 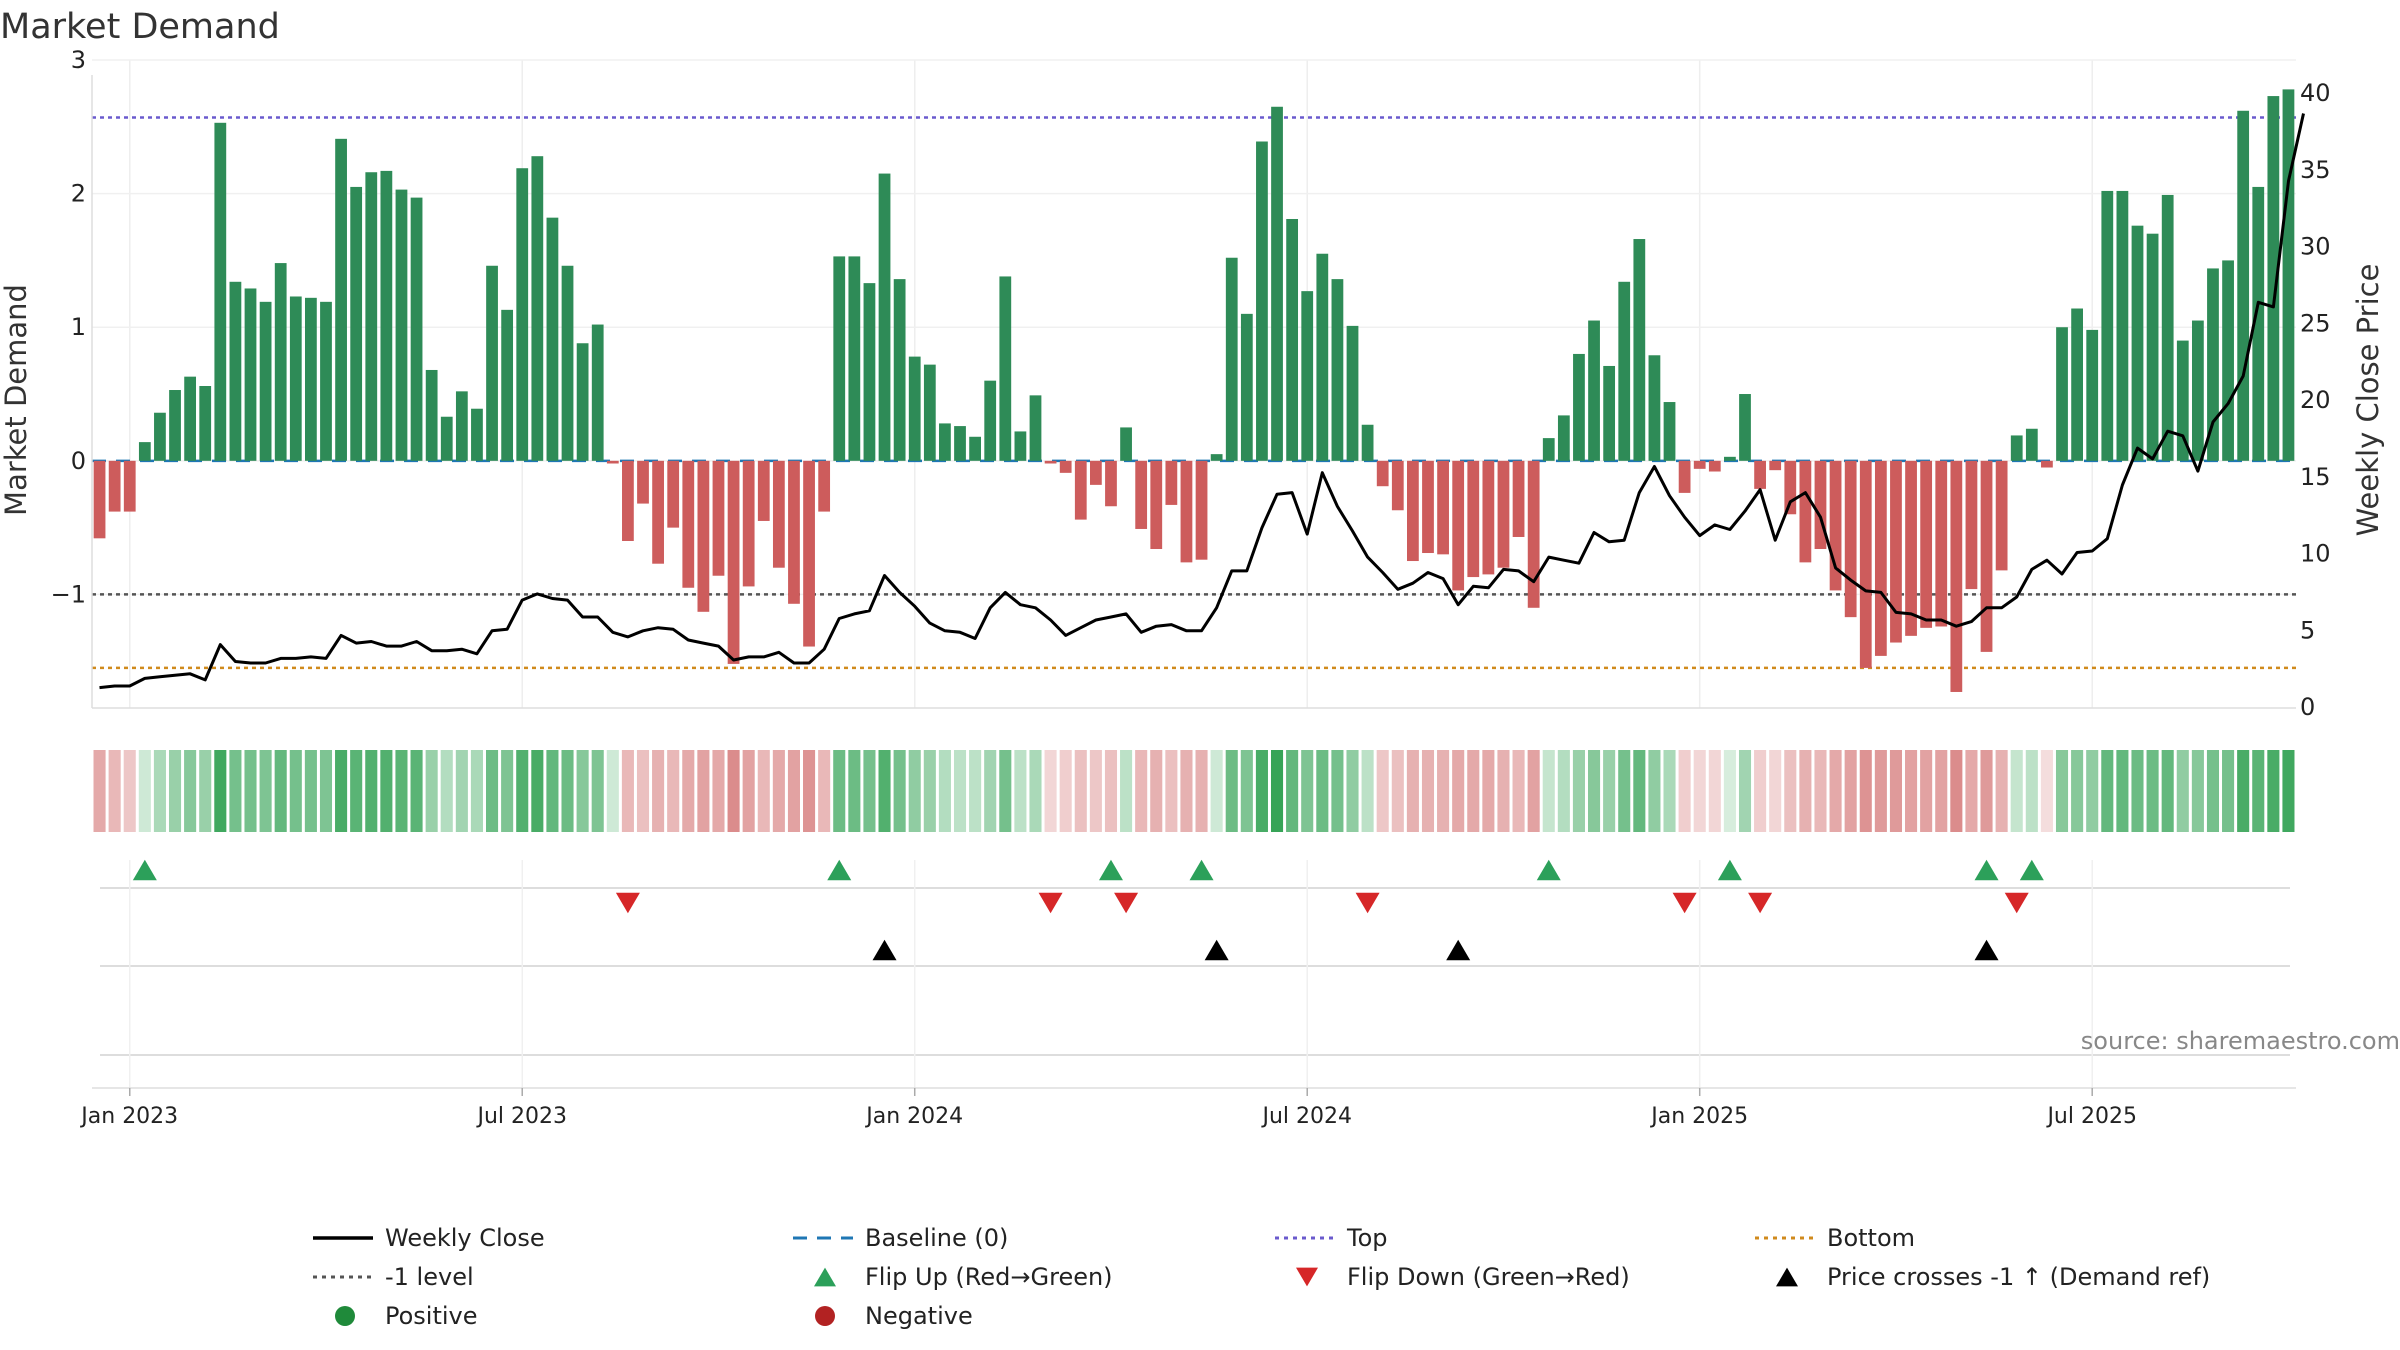 What do you see at coordinates (2315, 554) in the screenshot?
I see `right-tick-label: 10` at bounding box center [2315, 554].